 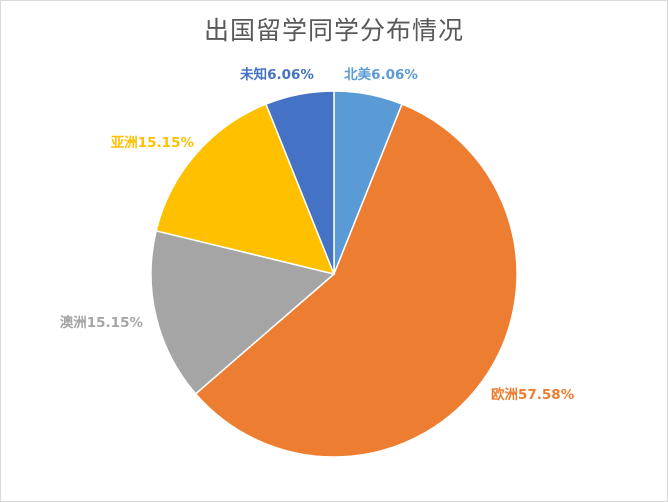 I want to click on pie-label-1: 北美6.06%, so click(x=381, y=74).